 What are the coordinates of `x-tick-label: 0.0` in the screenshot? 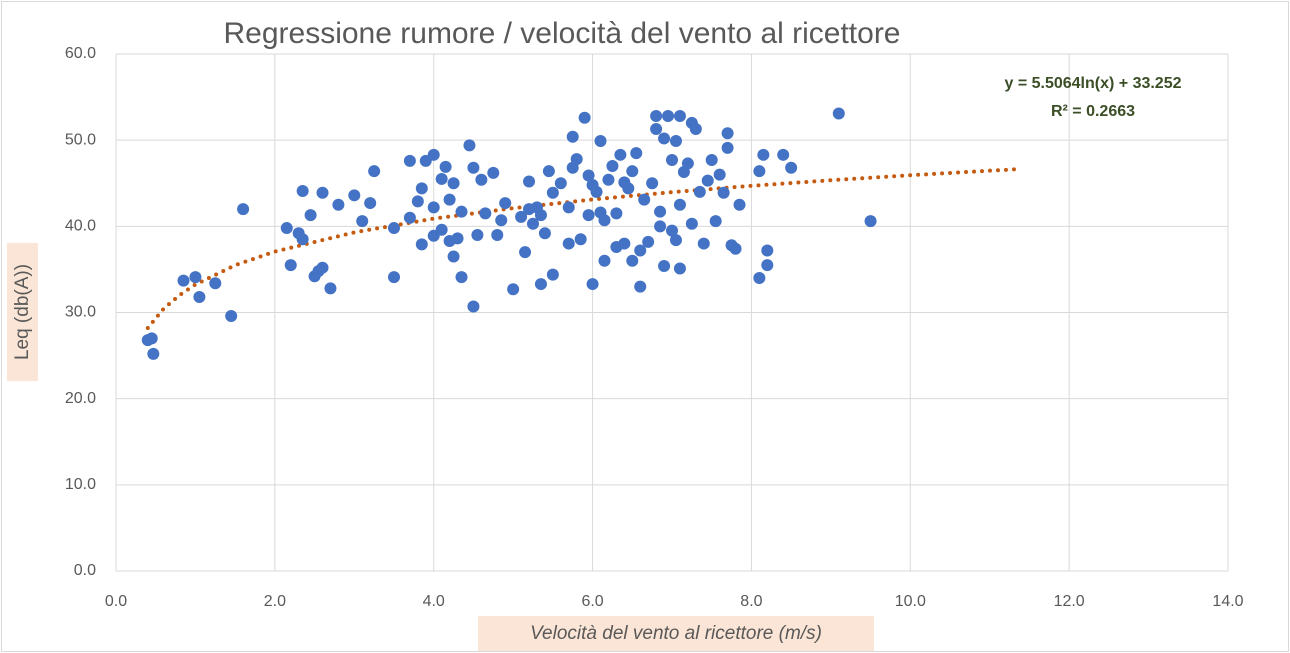 It's located at (116, 601).